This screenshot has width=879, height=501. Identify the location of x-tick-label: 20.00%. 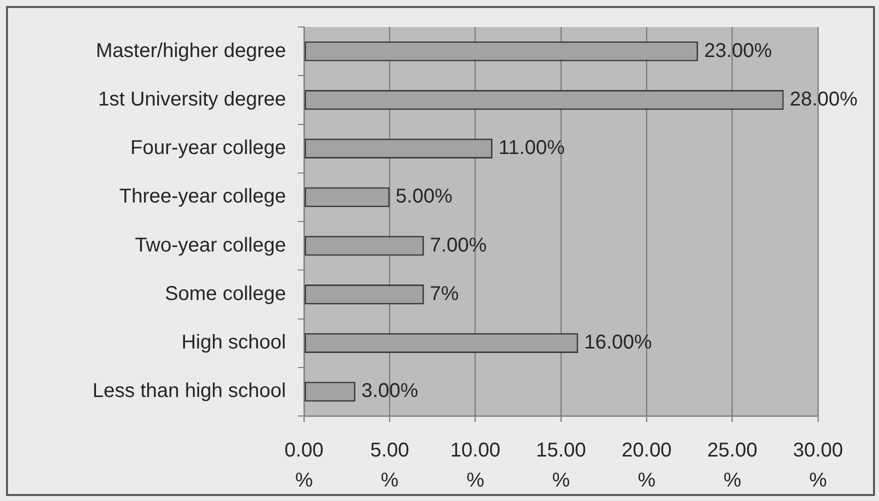
(647, 466).